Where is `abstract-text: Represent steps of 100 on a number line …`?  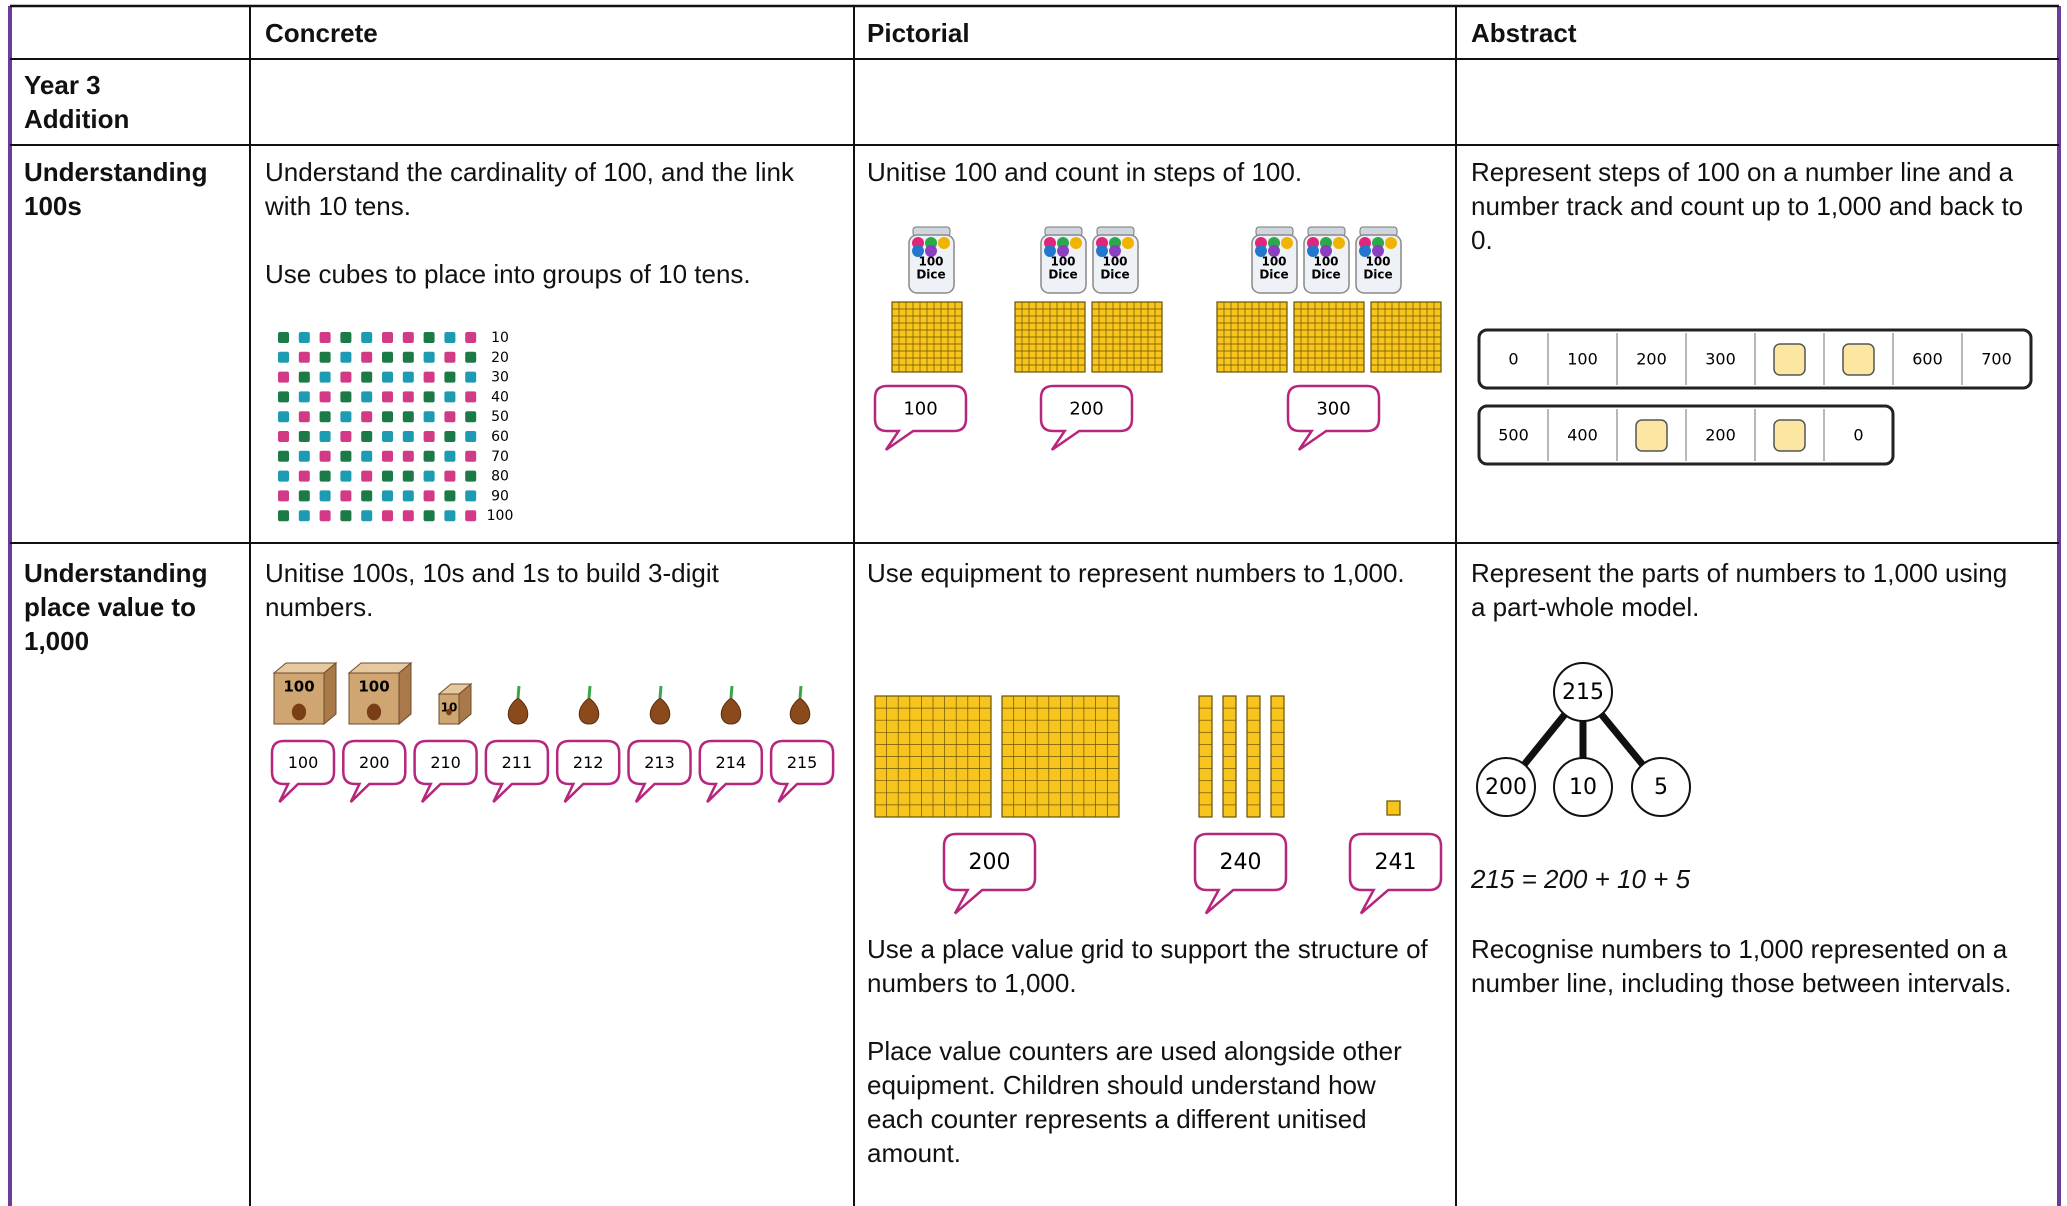
abstract-text: Represent steps of 100 on a number line … is located at coordinates (1748, 223).